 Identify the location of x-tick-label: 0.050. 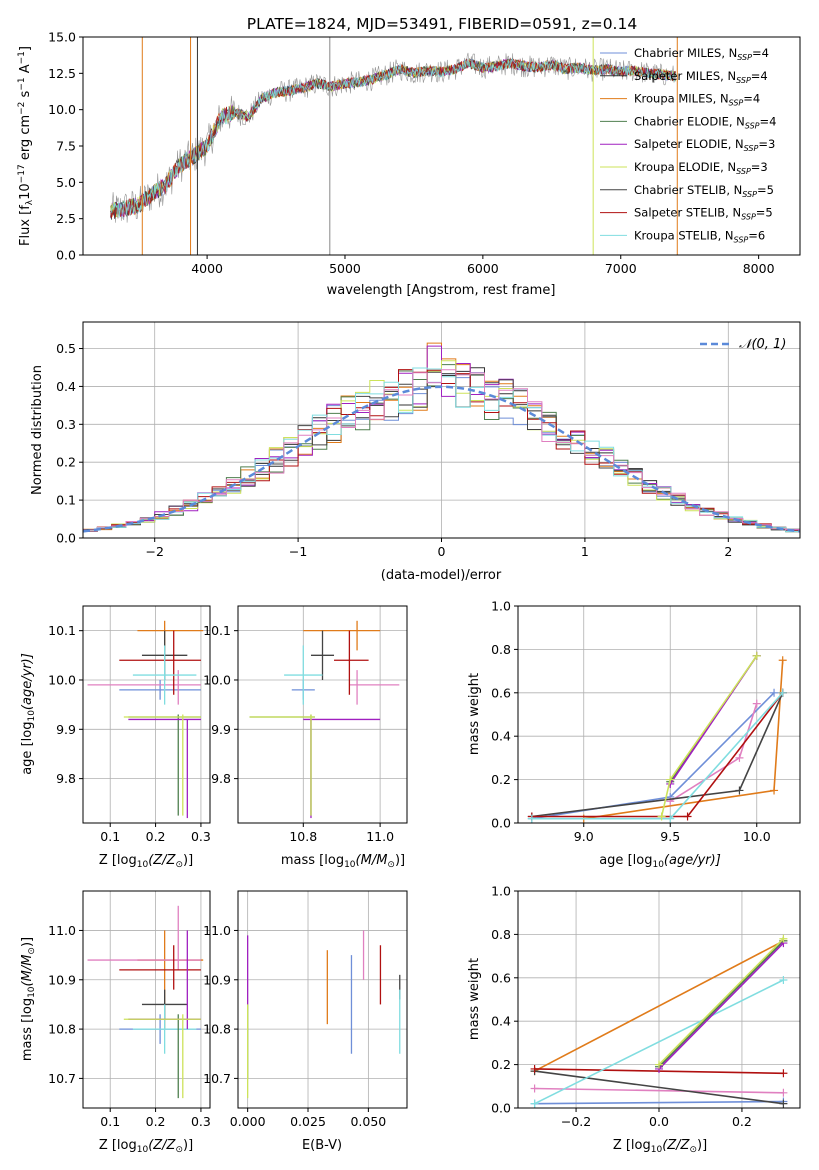
(368, 1121).